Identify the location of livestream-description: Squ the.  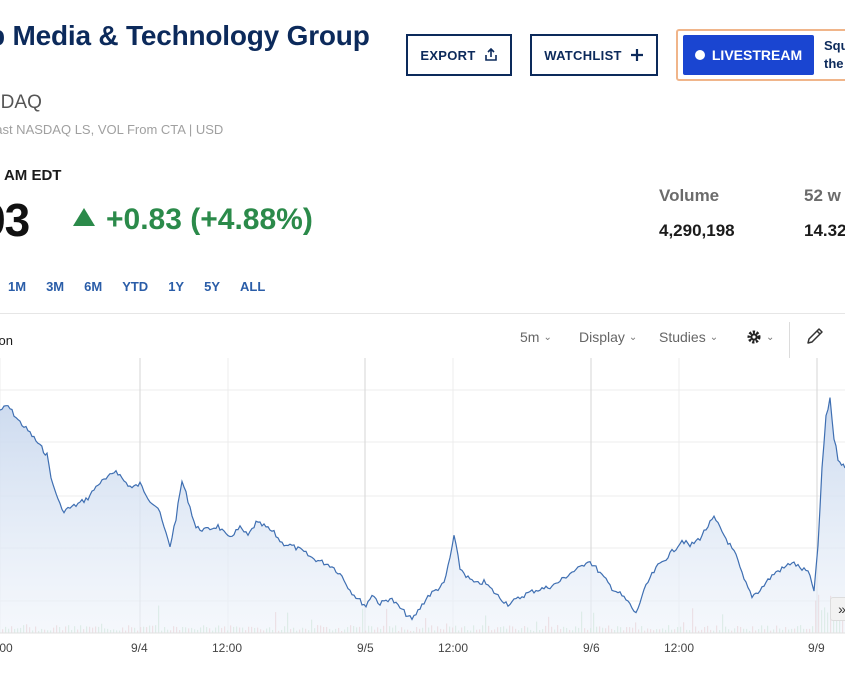
(834, 55).